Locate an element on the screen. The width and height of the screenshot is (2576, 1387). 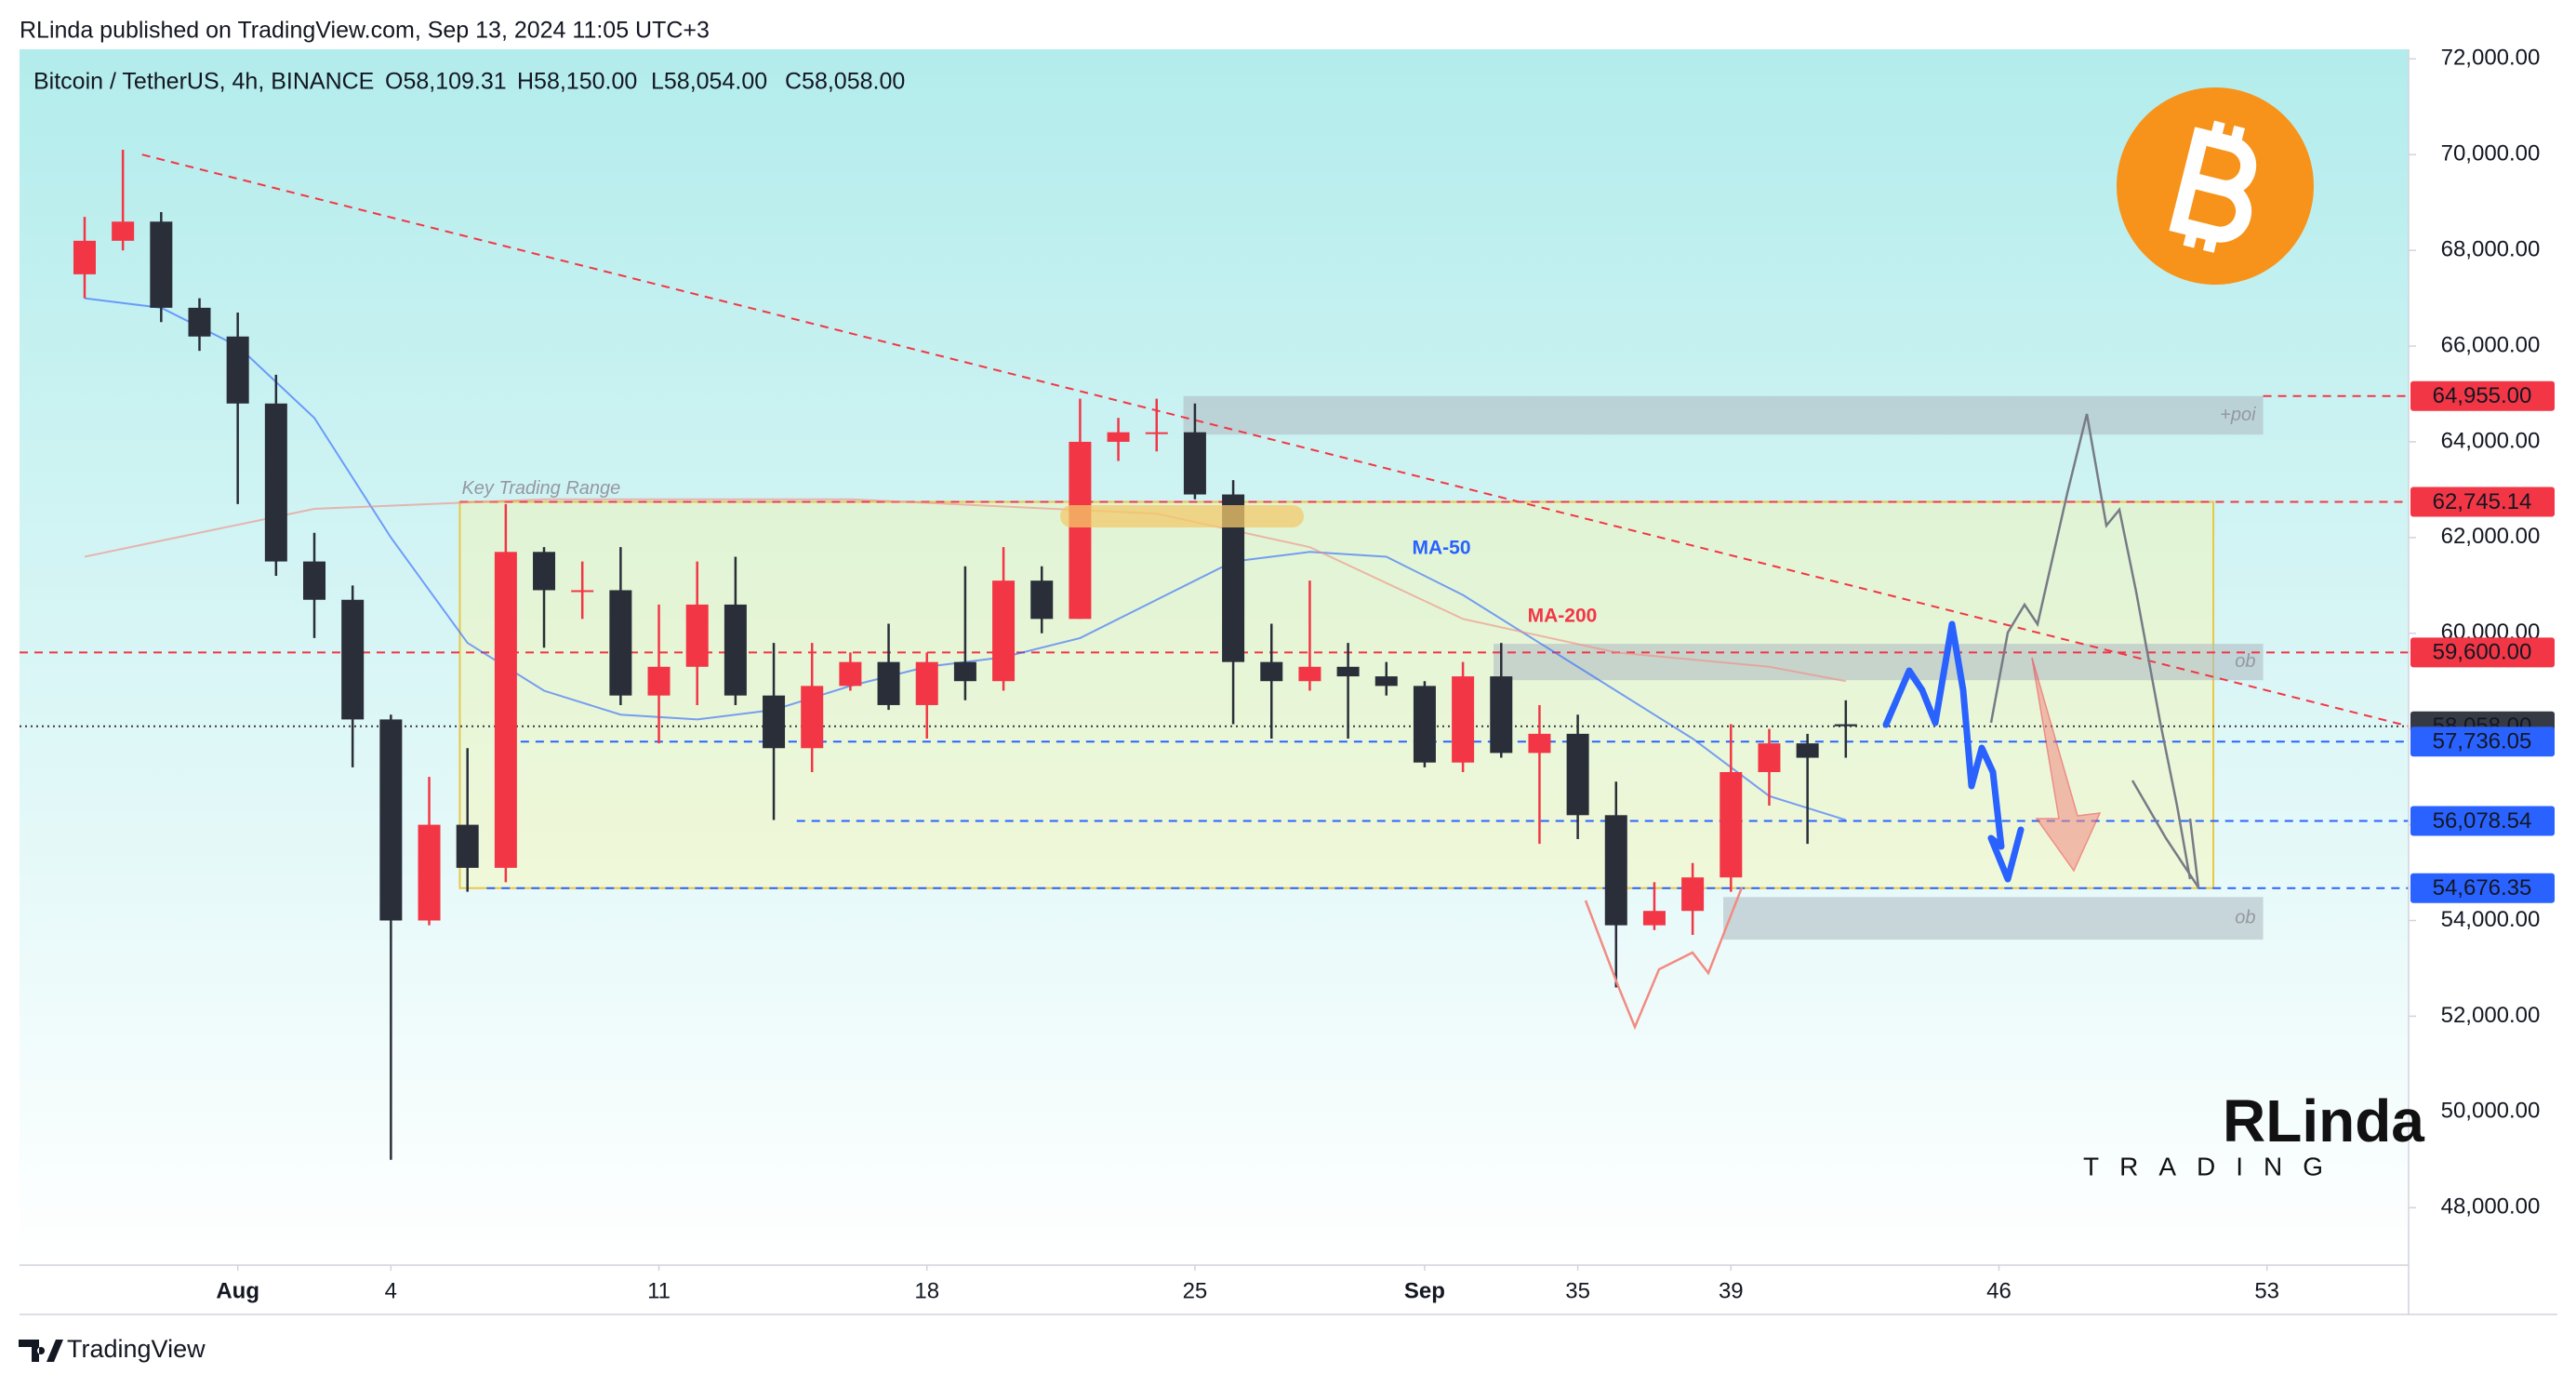
header-stat: L58,054.00 is located at coordinates (709, 82).